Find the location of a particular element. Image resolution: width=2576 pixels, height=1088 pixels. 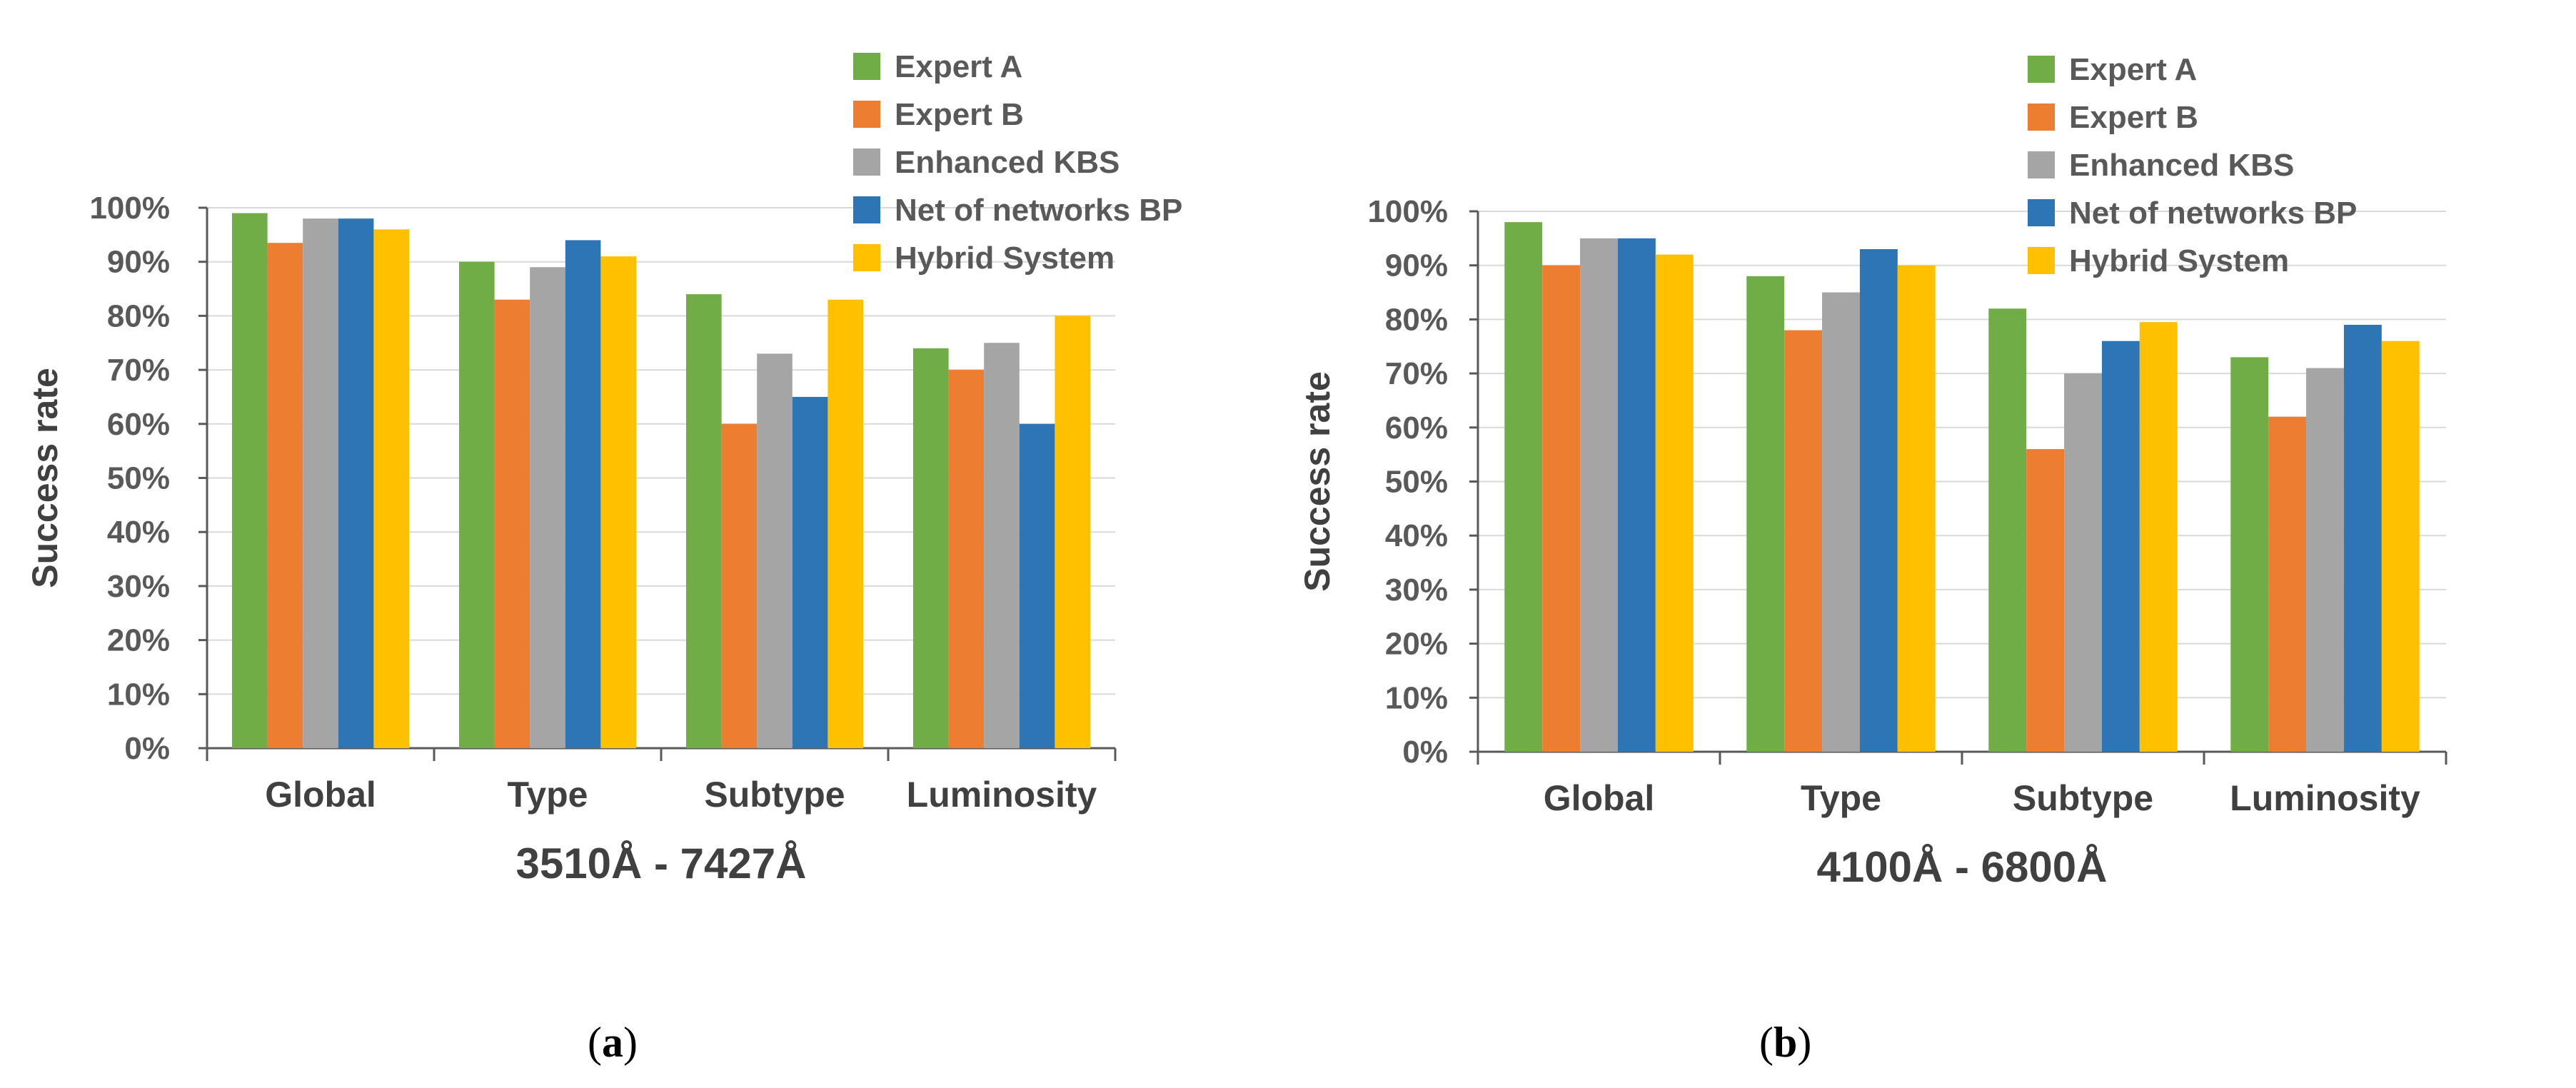

panel-label: (b) is located at coordinates (1785, 1042).